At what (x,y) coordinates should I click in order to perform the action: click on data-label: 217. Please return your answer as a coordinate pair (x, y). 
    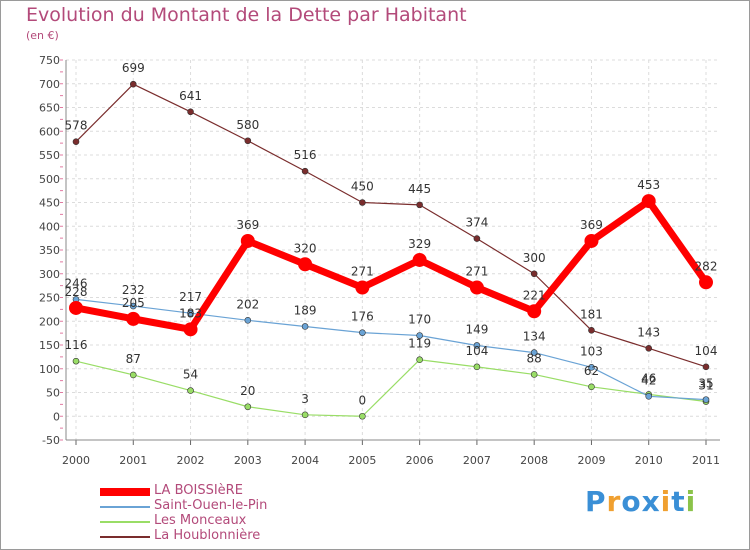
    Looking at the image, I should click on (190, 297).